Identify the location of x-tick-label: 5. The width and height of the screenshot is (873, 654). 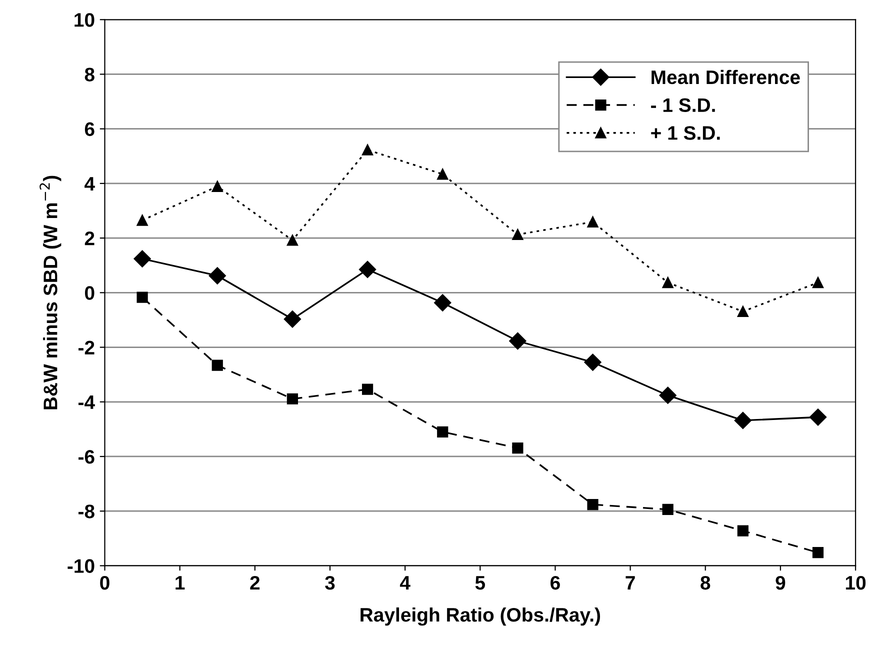
(480, 583).